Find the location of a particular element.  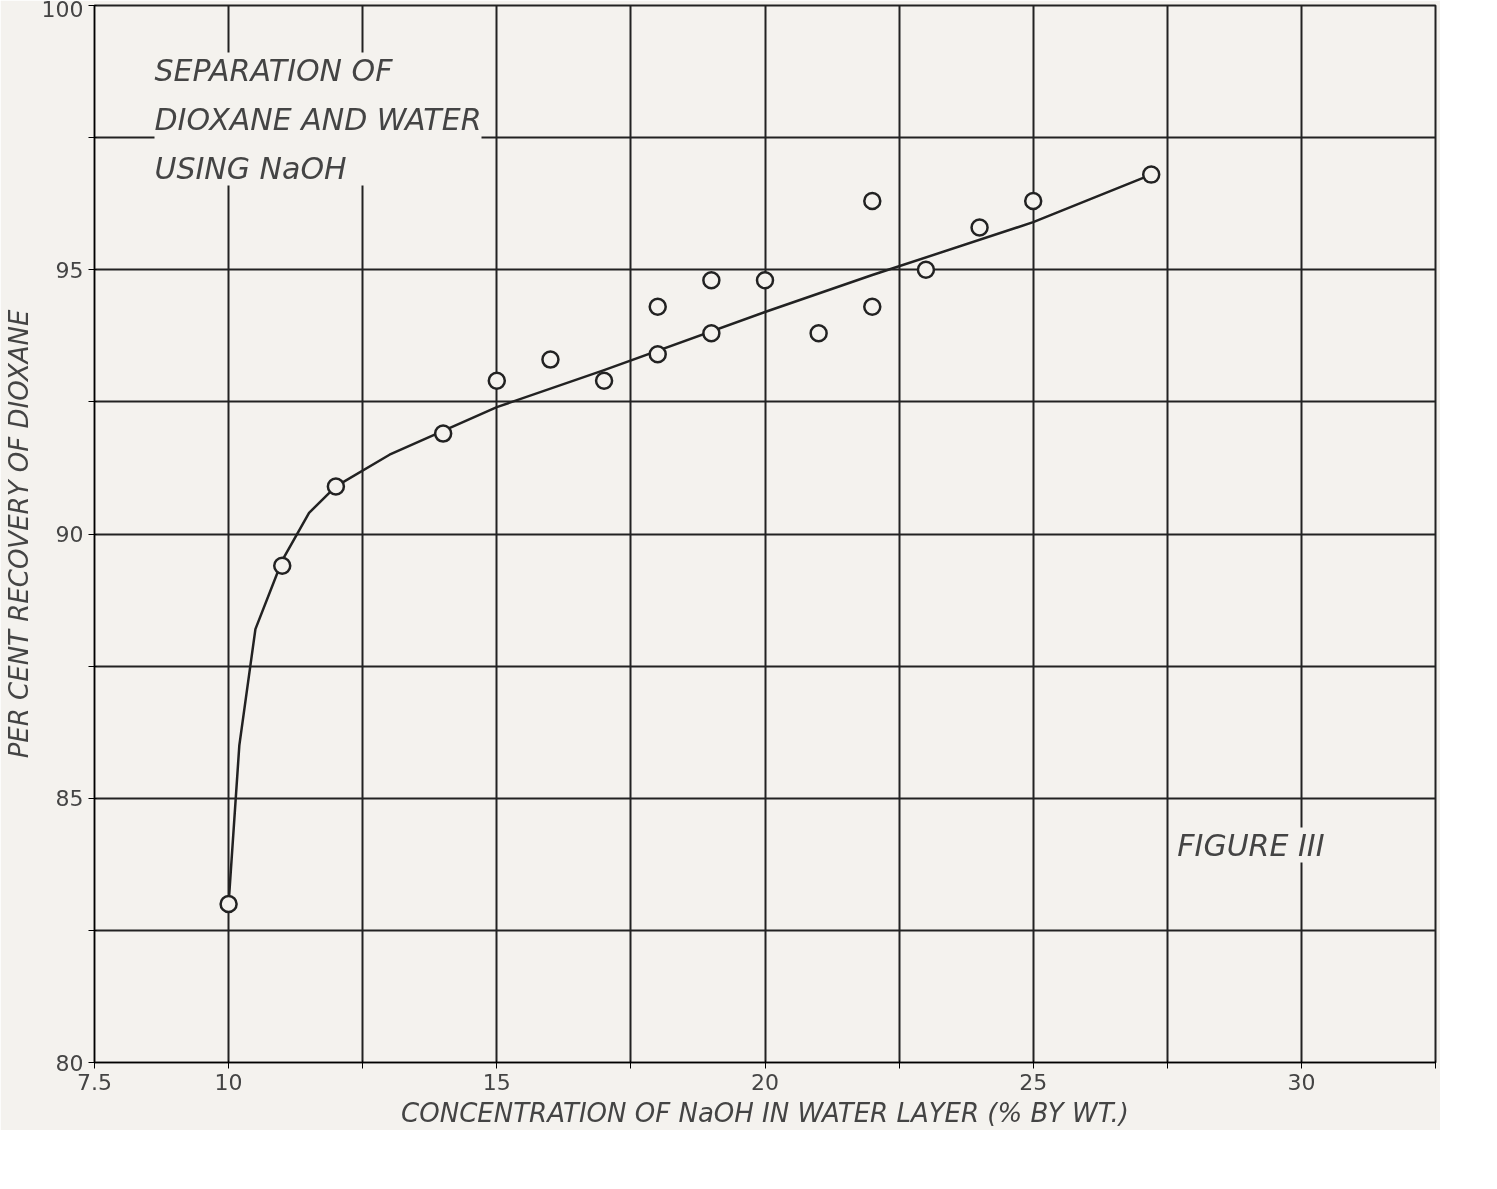

y-tick-label: 100 is located at coordinates (62, 11).